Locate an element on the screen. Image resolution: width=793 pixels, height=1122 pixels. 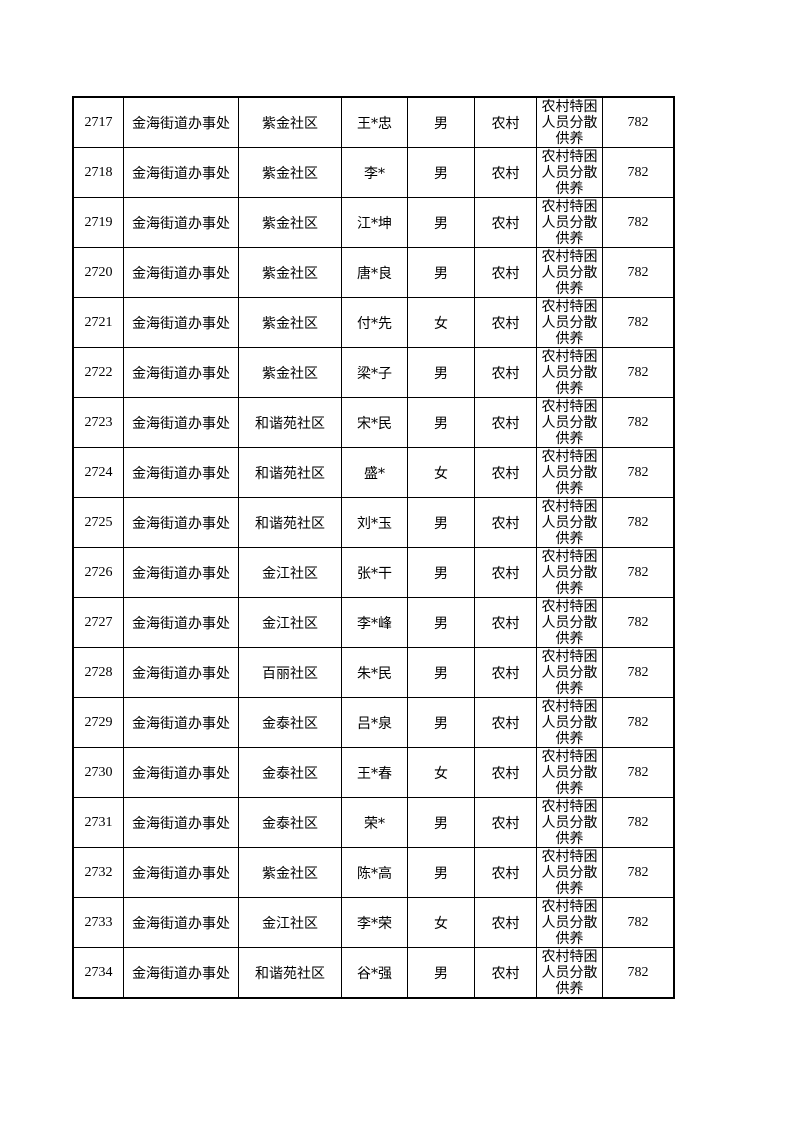
community-cell: 金泰社区 is located at coordinates (290, 722).